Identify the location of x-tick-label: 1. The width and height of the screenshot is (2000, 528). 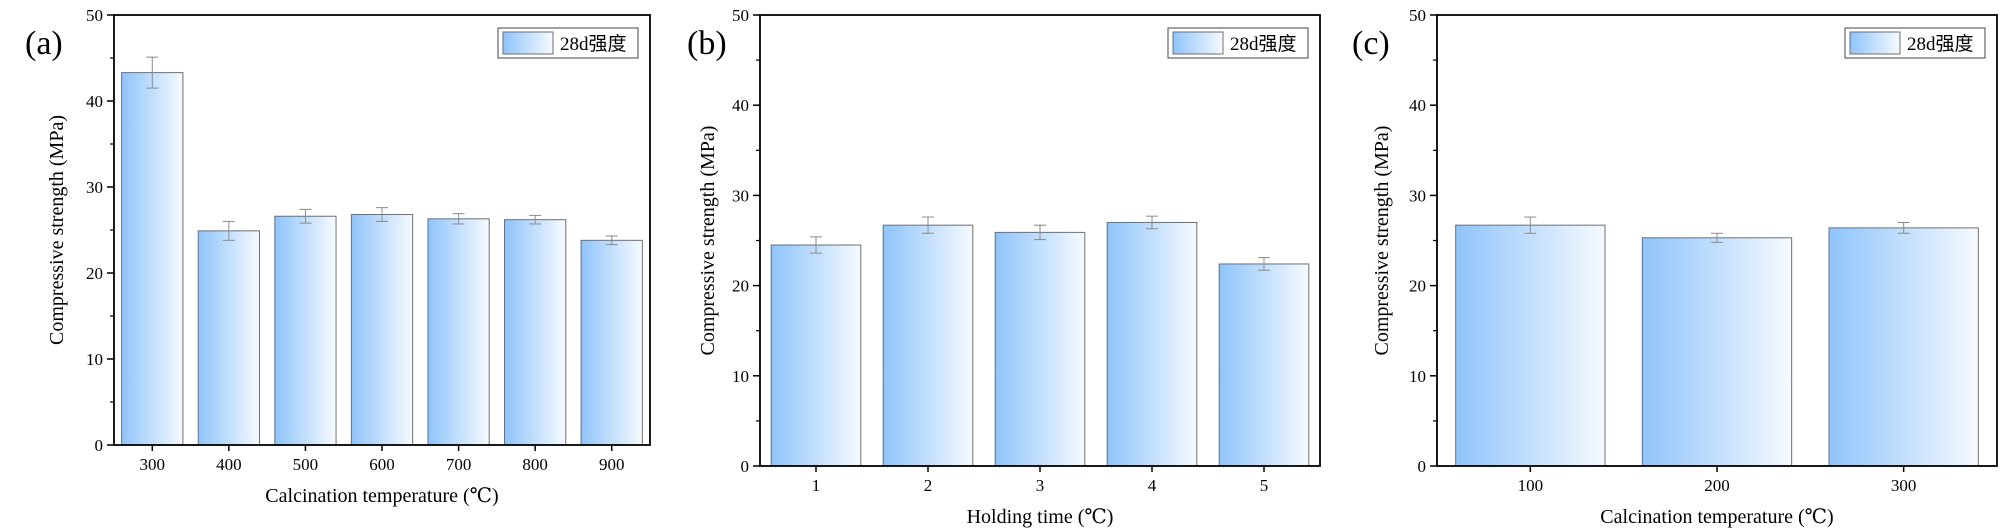
(816, 485).